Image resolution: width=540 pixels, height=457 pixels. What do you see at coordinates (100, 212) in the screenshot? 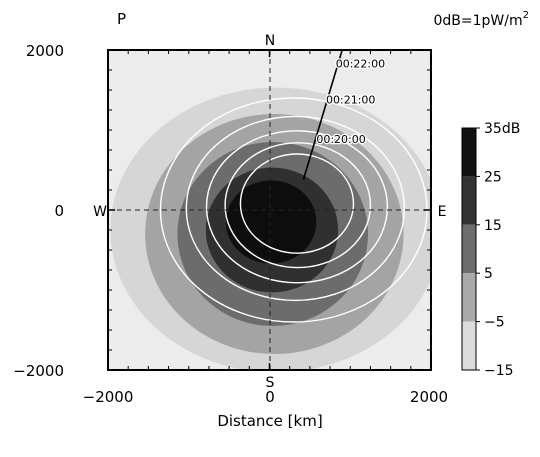
I see `compass-west: W` at bounding box center [100, 212].